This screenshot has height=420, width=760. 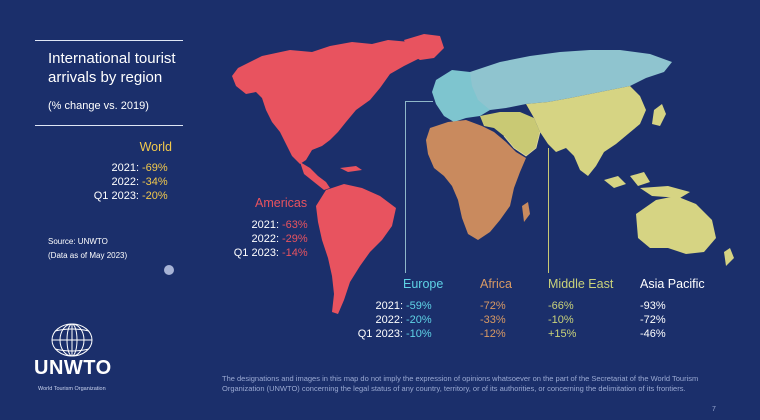 What do you see at coordinates (155, 182) in the screenshot?
I see `world-2022-value: -34%` at bounding box center [155, 182].